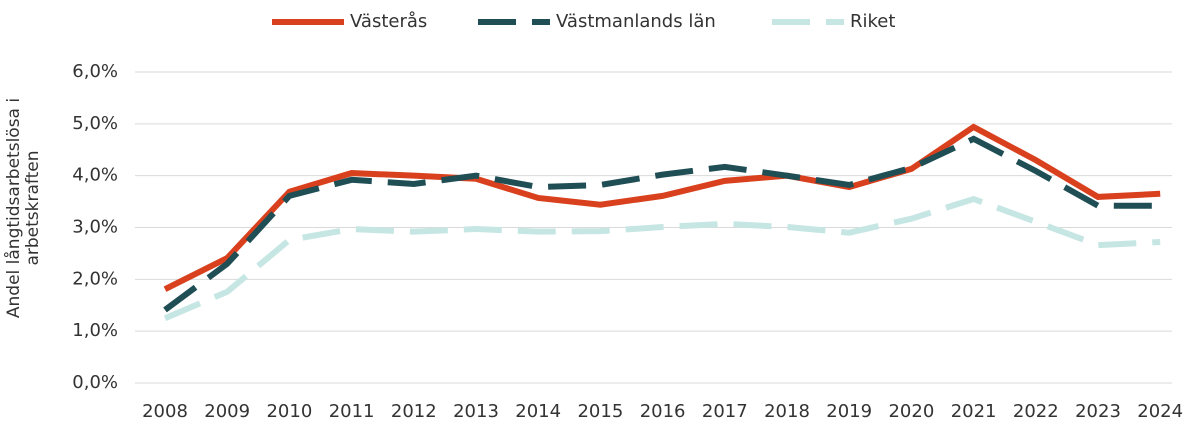 The image size is (1186, 423). Describe the element at coordinates (227, 411) in the screenshot. I see `x-tick-label: 2009` at that location.